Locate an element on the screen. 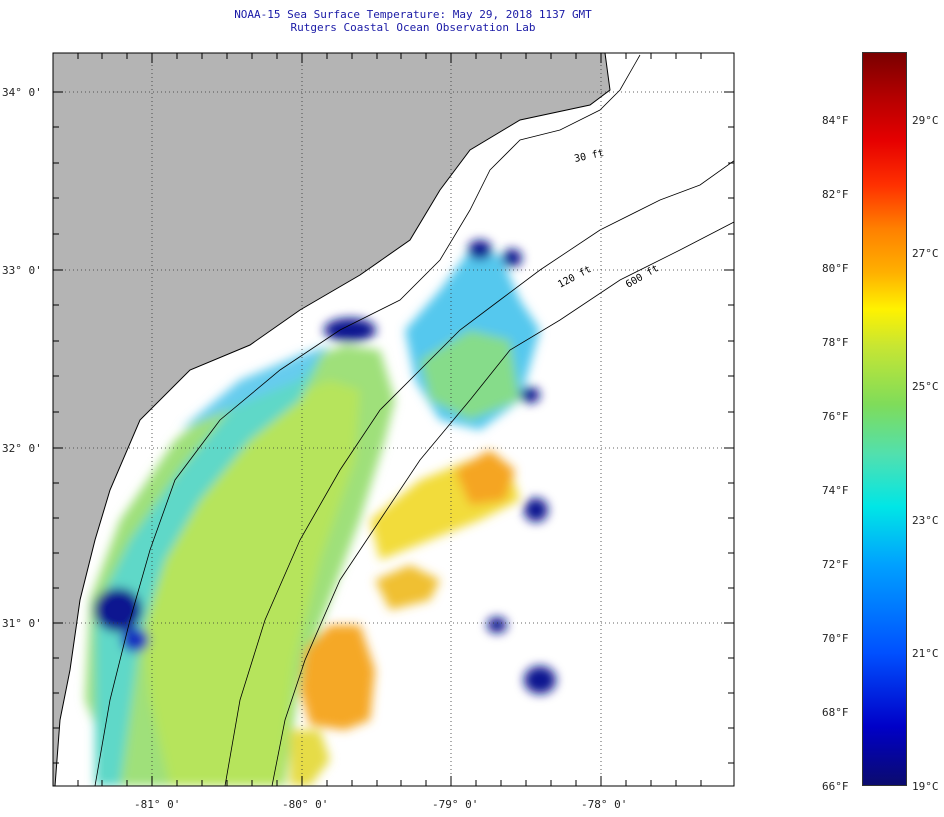 Image resolution: width=944 pixels, height=817 pixels. lon-label: -79° 0' is located at coordinates (455, 804).